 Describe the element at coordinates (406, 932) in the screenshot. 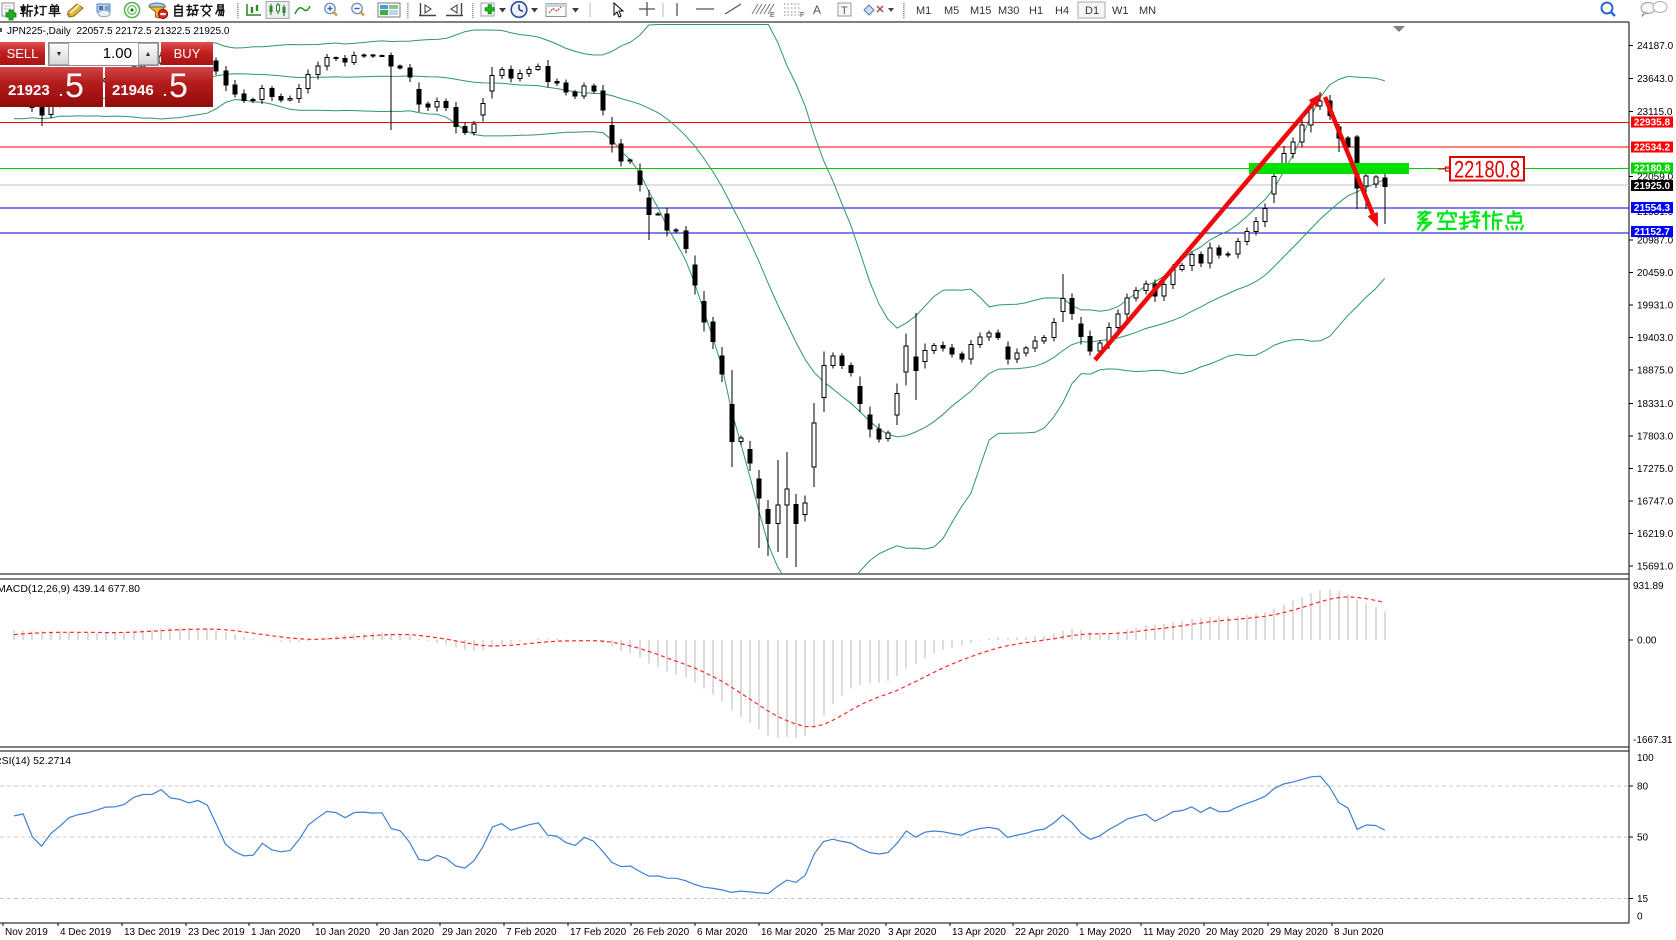

I see `svg-text: 20 Jan 2020` at that location.